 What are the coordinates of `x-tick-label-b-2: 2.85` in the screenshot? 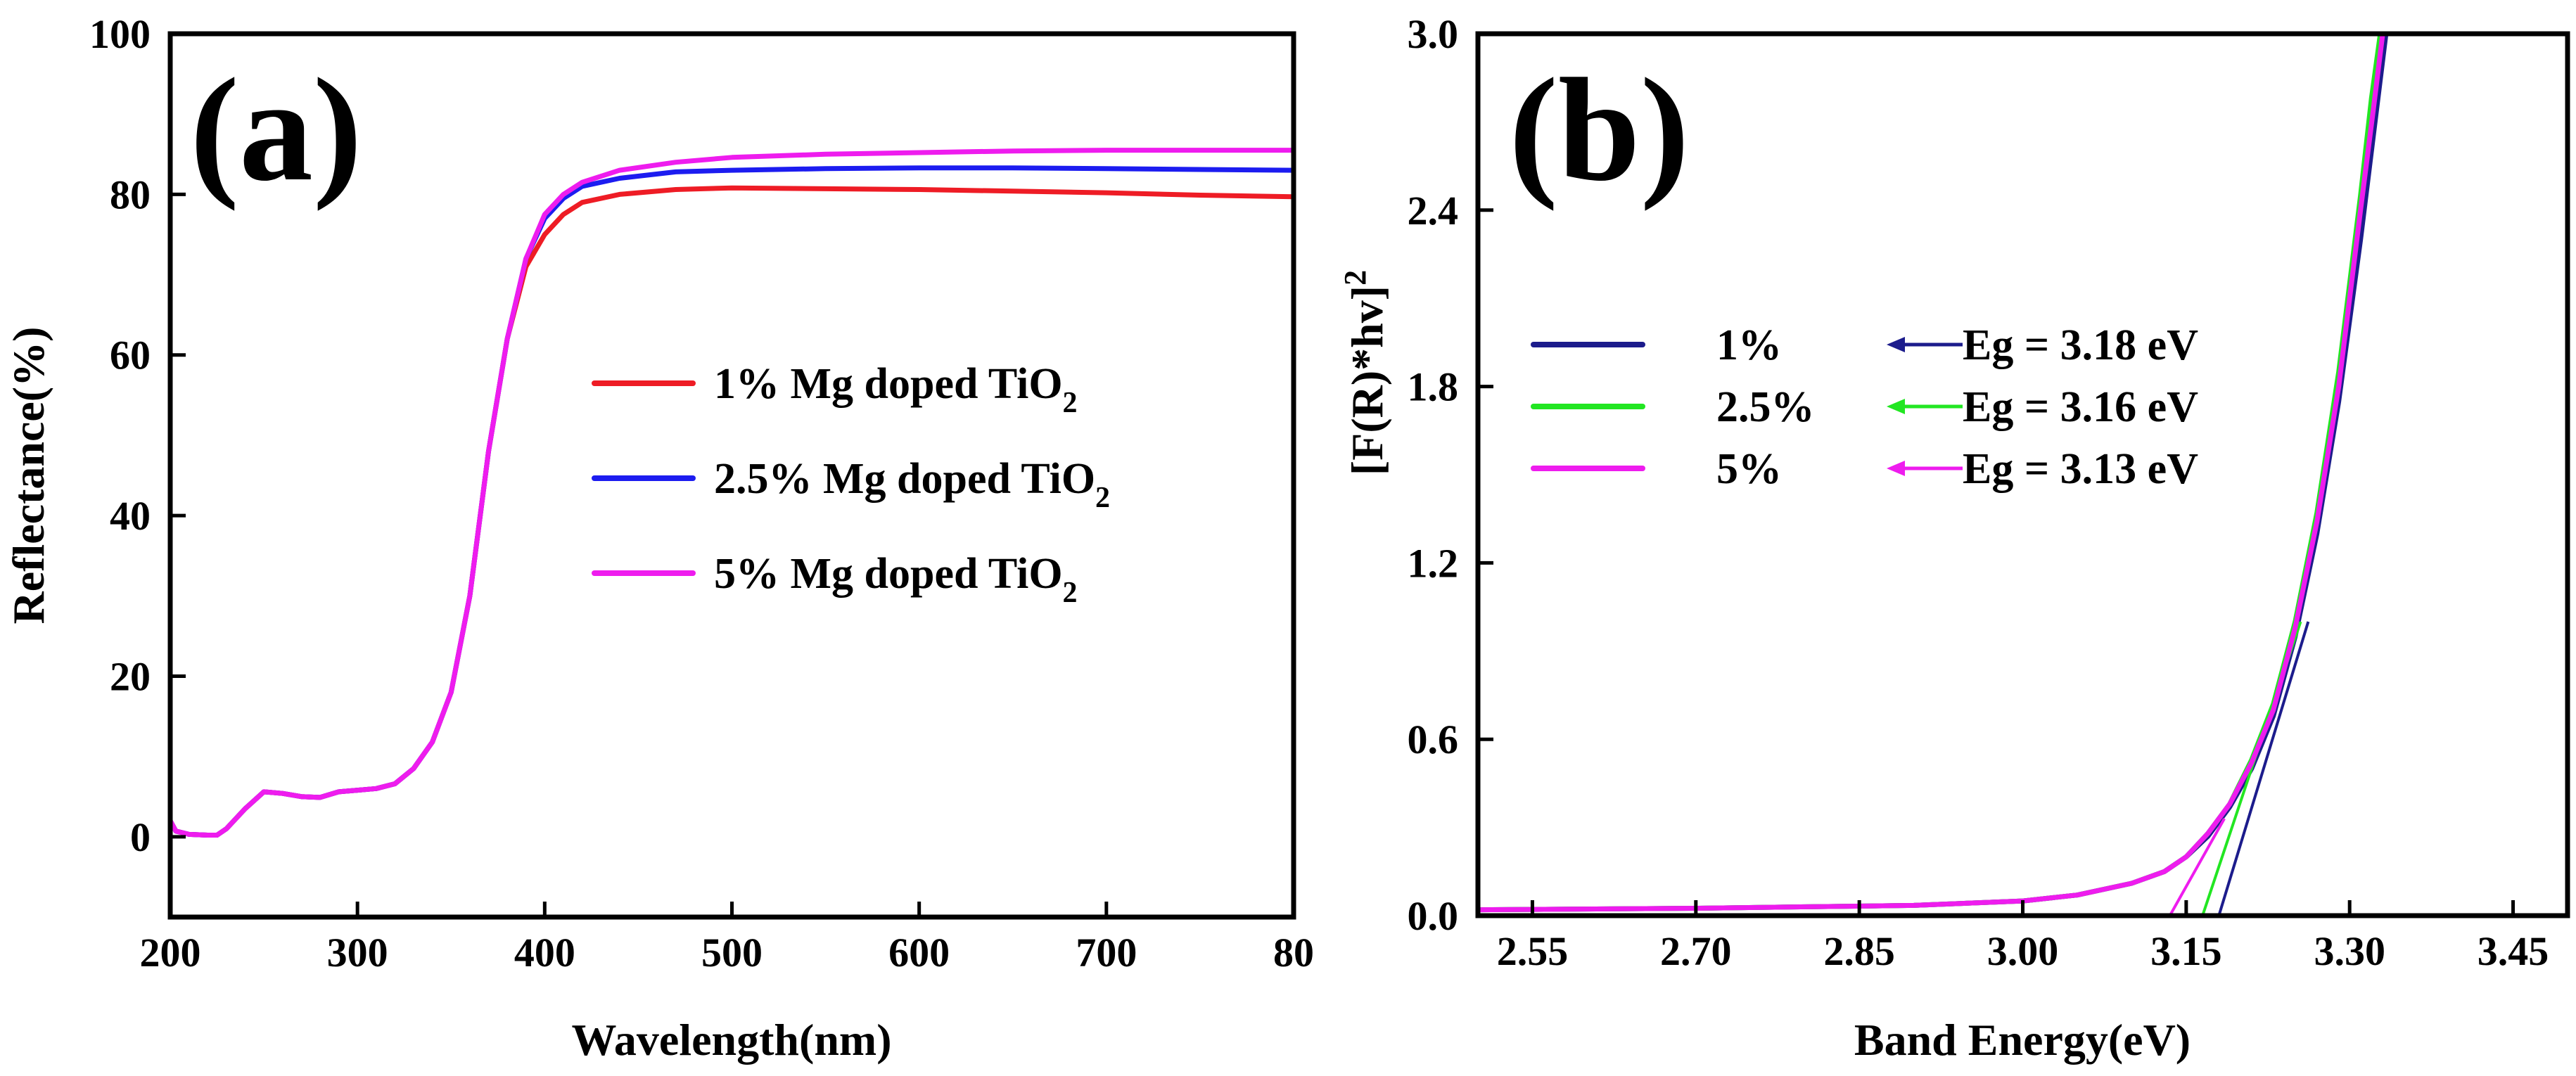 It's located at (1859, 951).